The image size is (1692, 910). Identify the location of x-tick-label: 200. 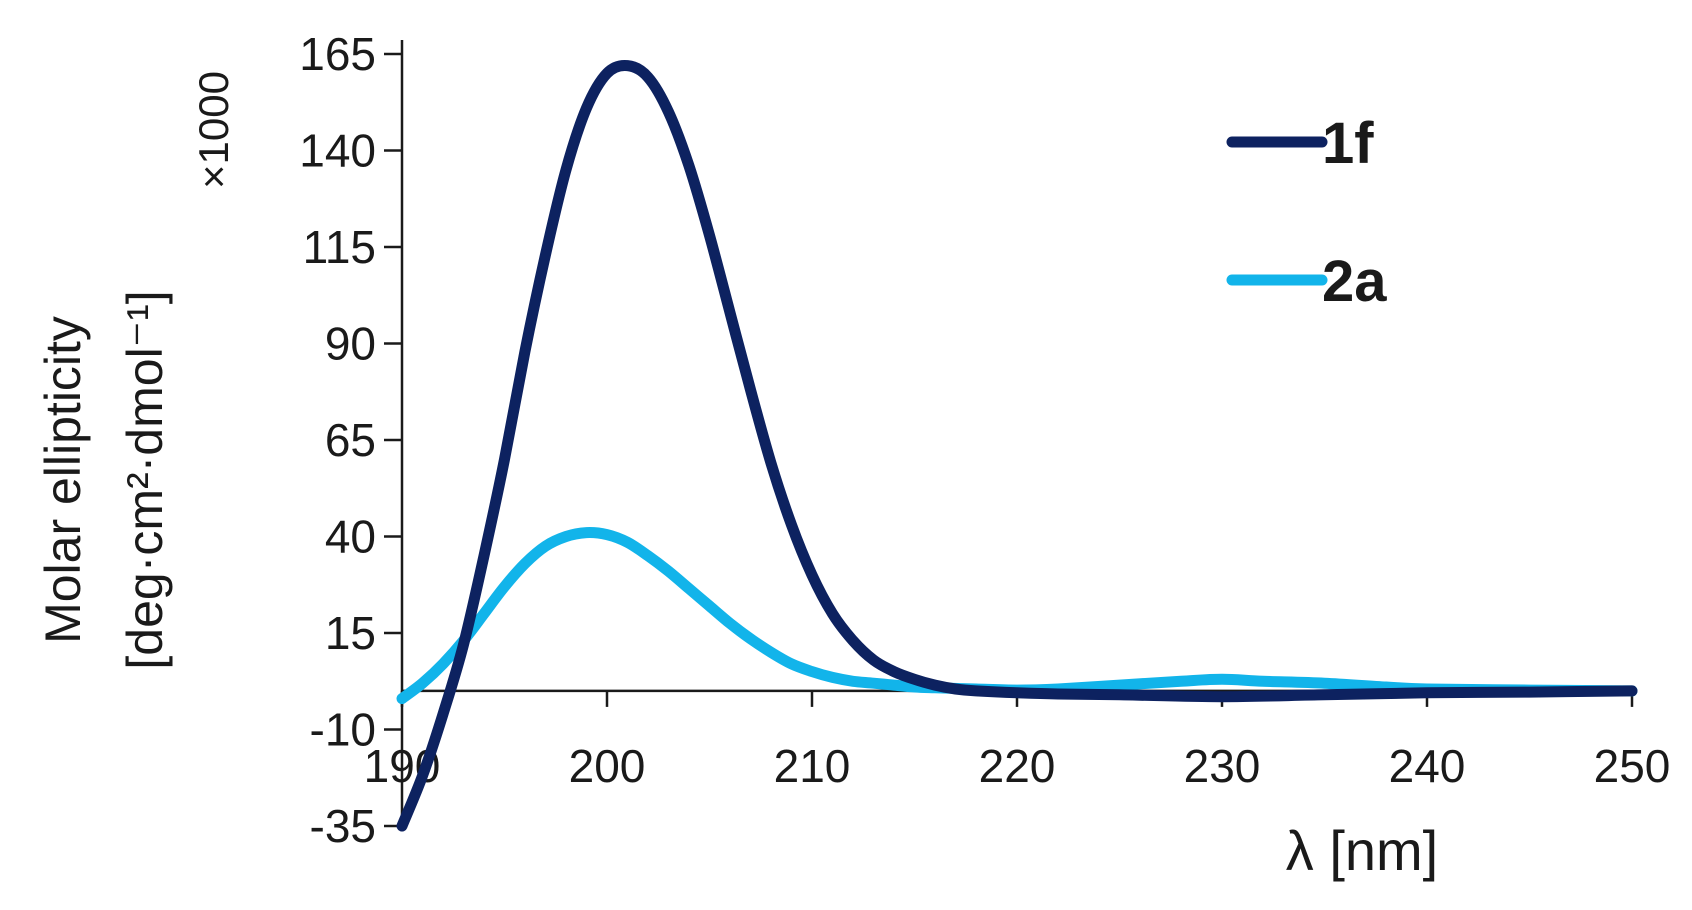
(607, 766).